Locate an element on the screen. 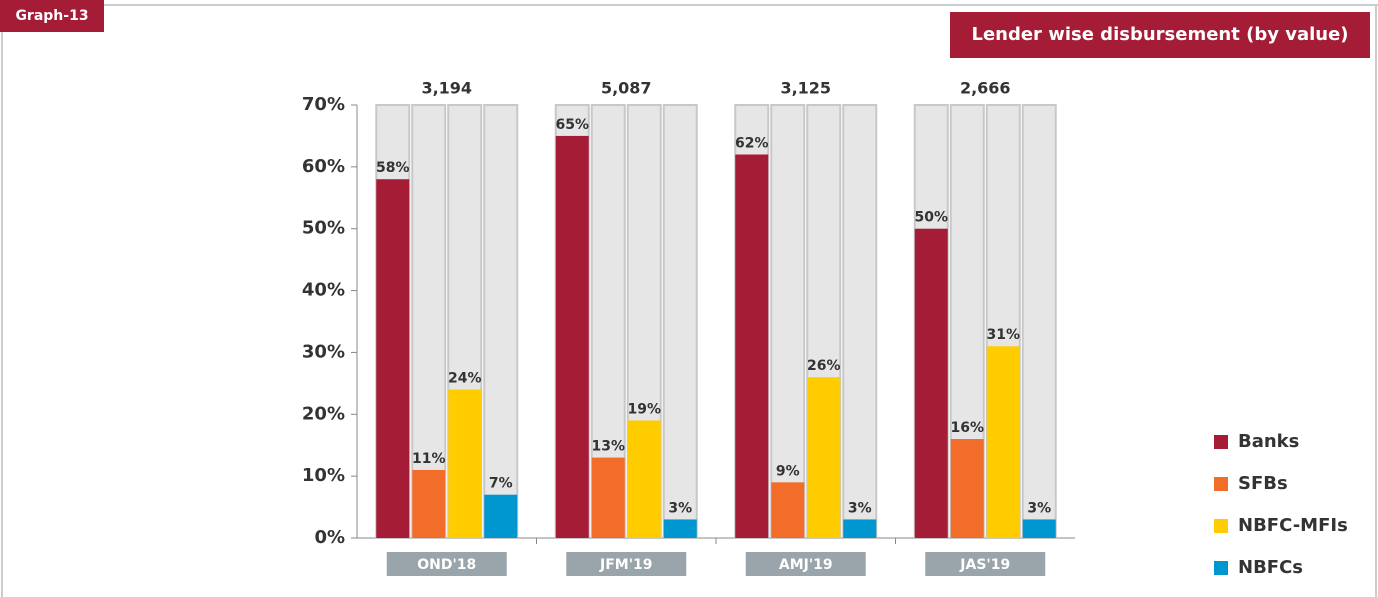  chart-title: Lender wise disbursement (by value) is located at coordinates (1159, 34).